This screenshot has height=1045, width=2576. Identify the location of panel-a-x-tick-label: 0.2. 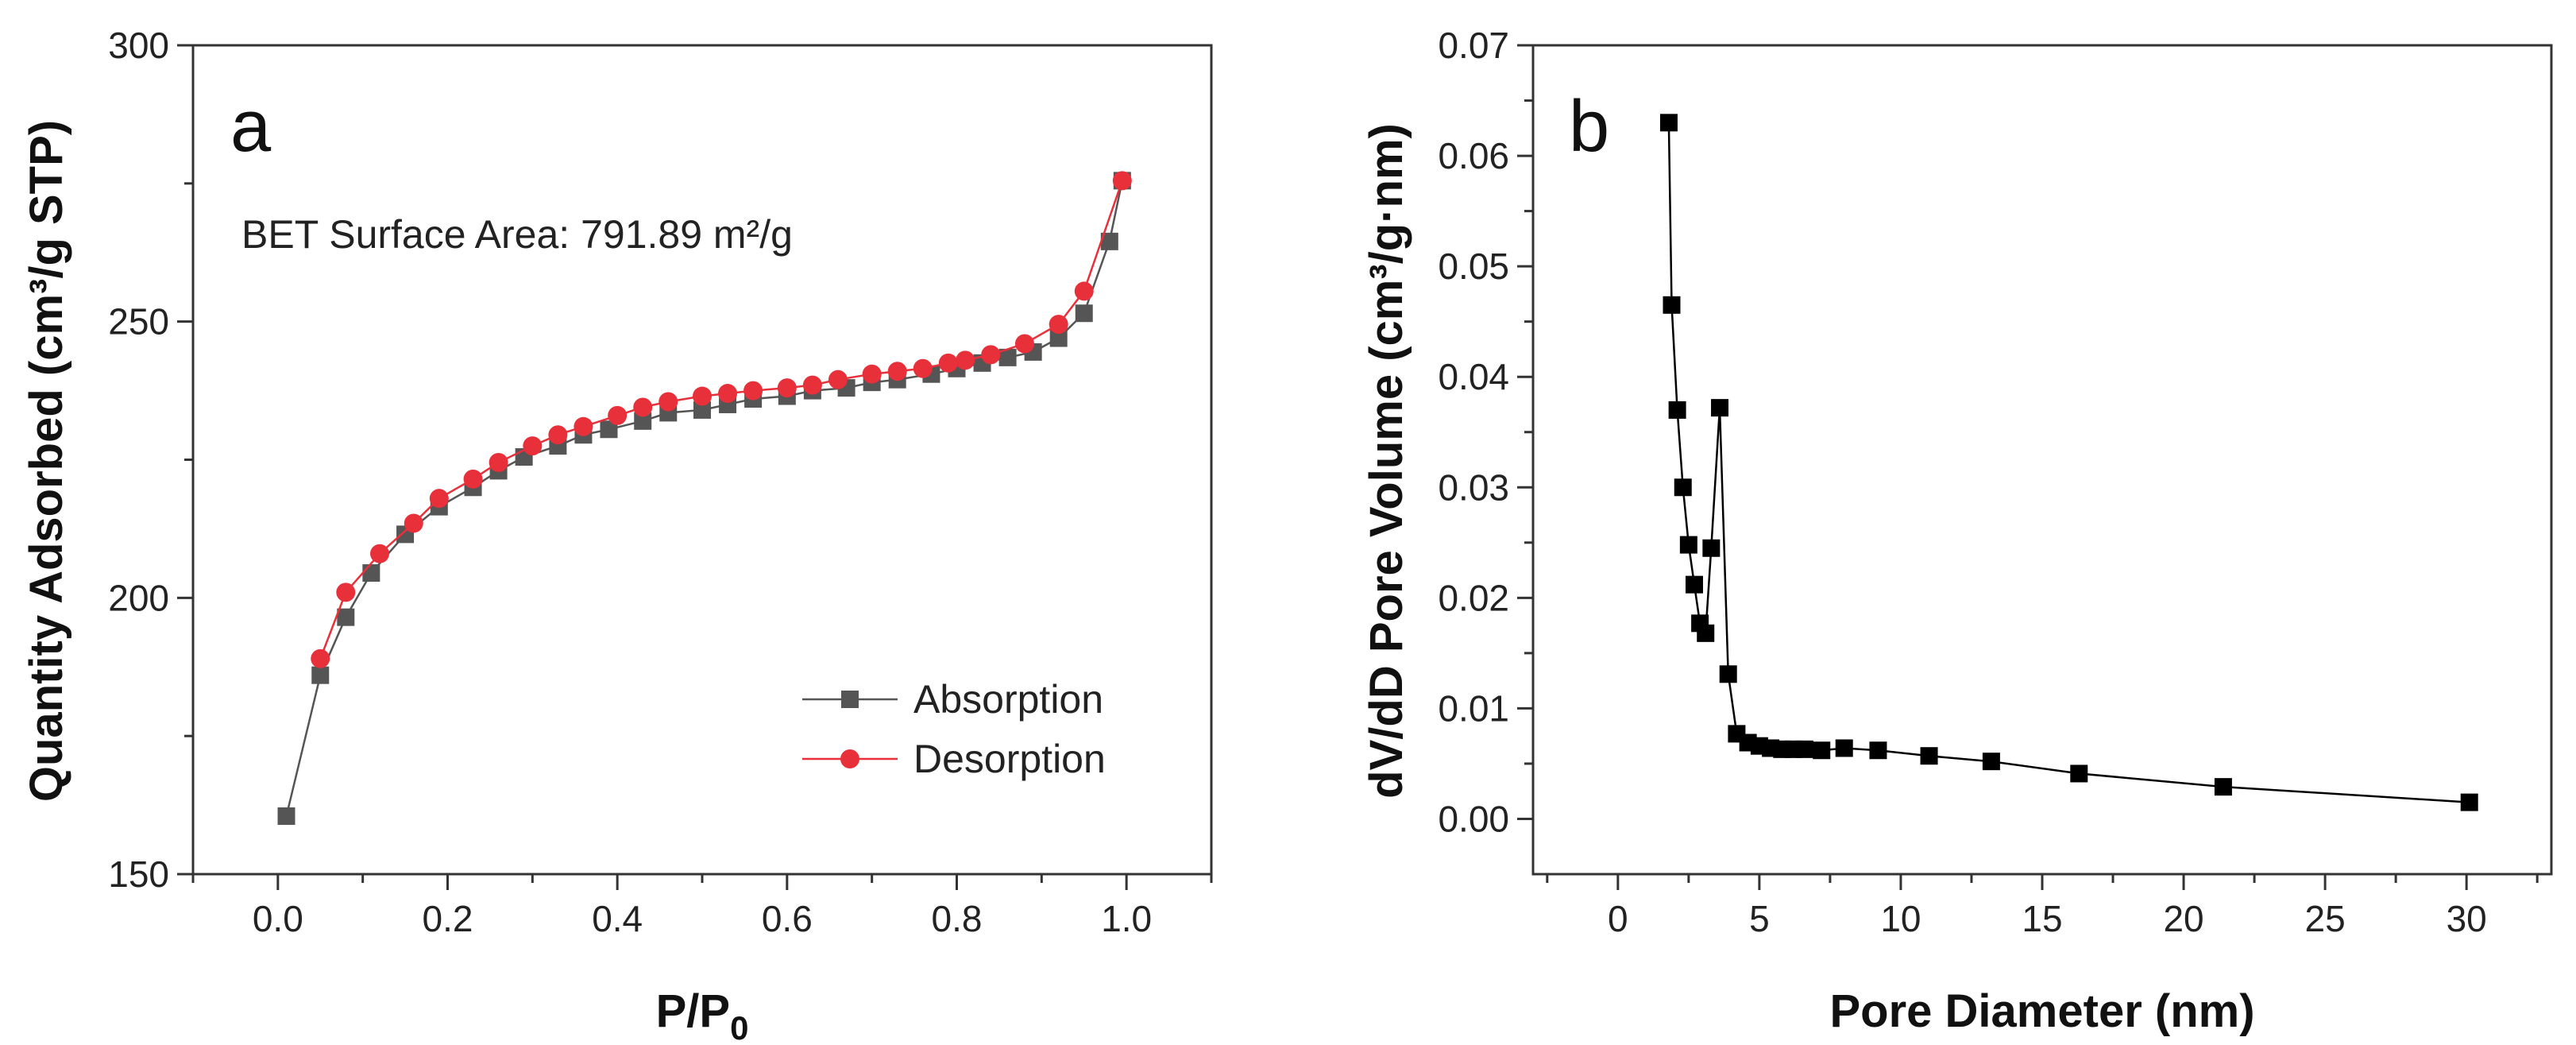
(448, 918).